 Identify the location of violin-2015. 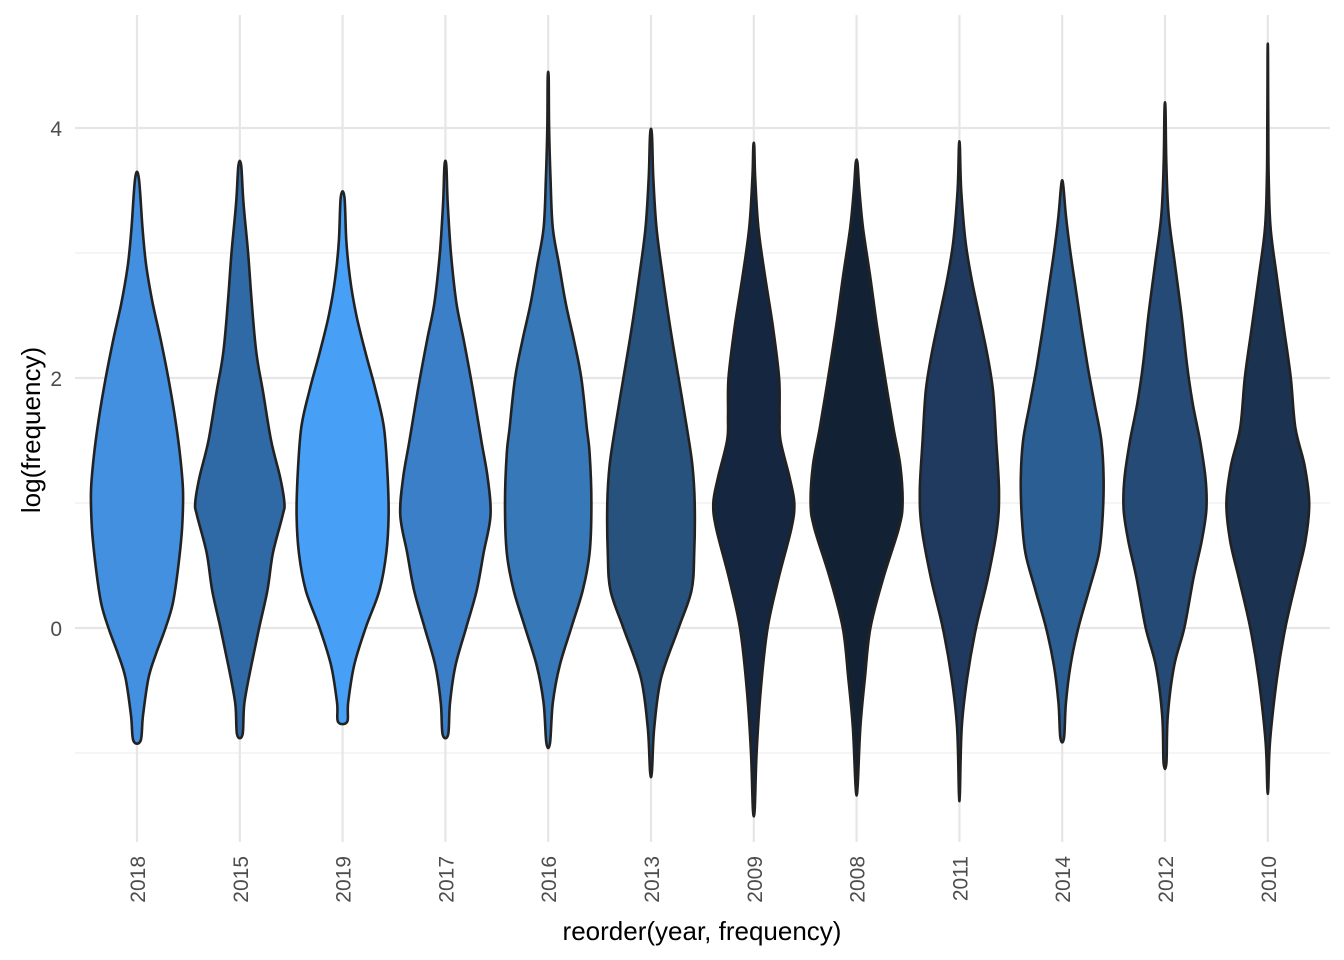
(239, 449).